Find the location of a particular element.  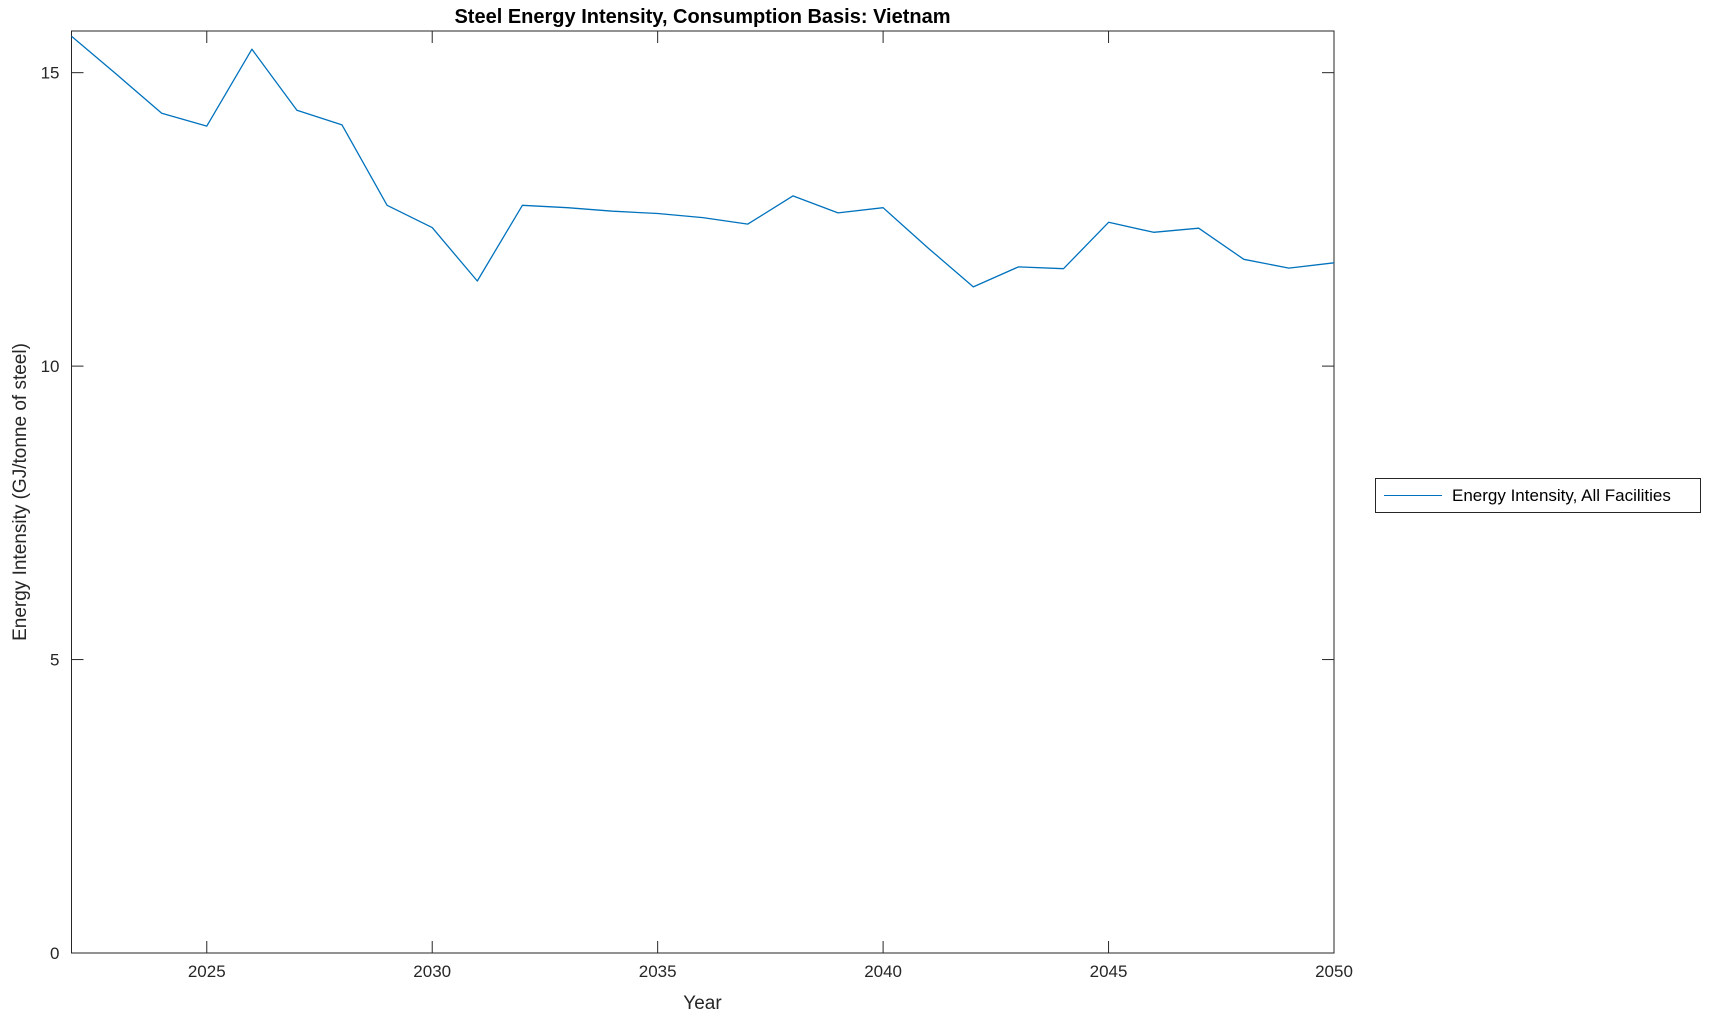

legend-box: Energy Intensity, All Facilities is located at coordinates (1538, 495).